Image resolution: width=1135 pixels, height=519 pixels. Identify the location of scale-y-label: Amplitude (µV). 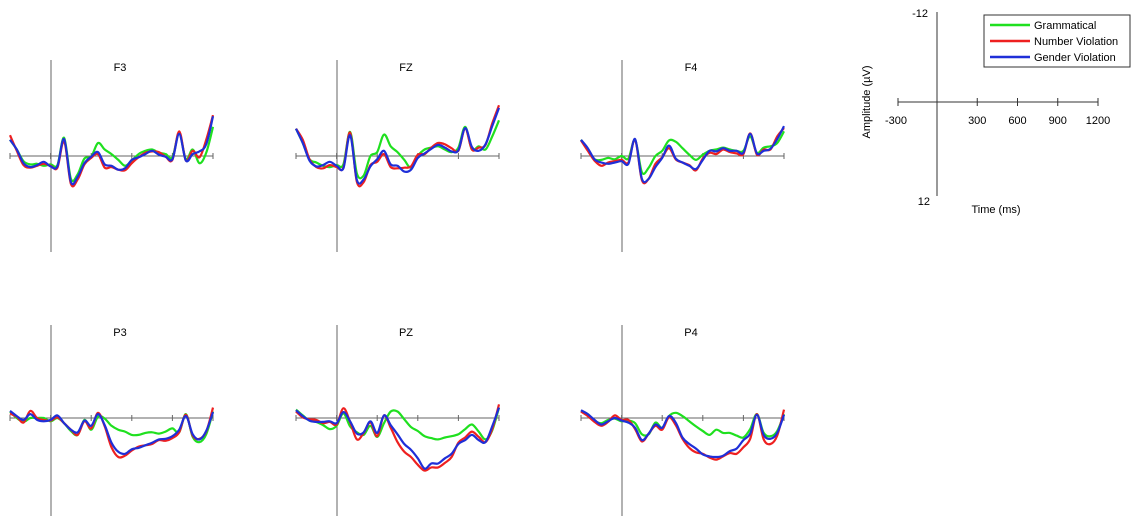
(867, 102).